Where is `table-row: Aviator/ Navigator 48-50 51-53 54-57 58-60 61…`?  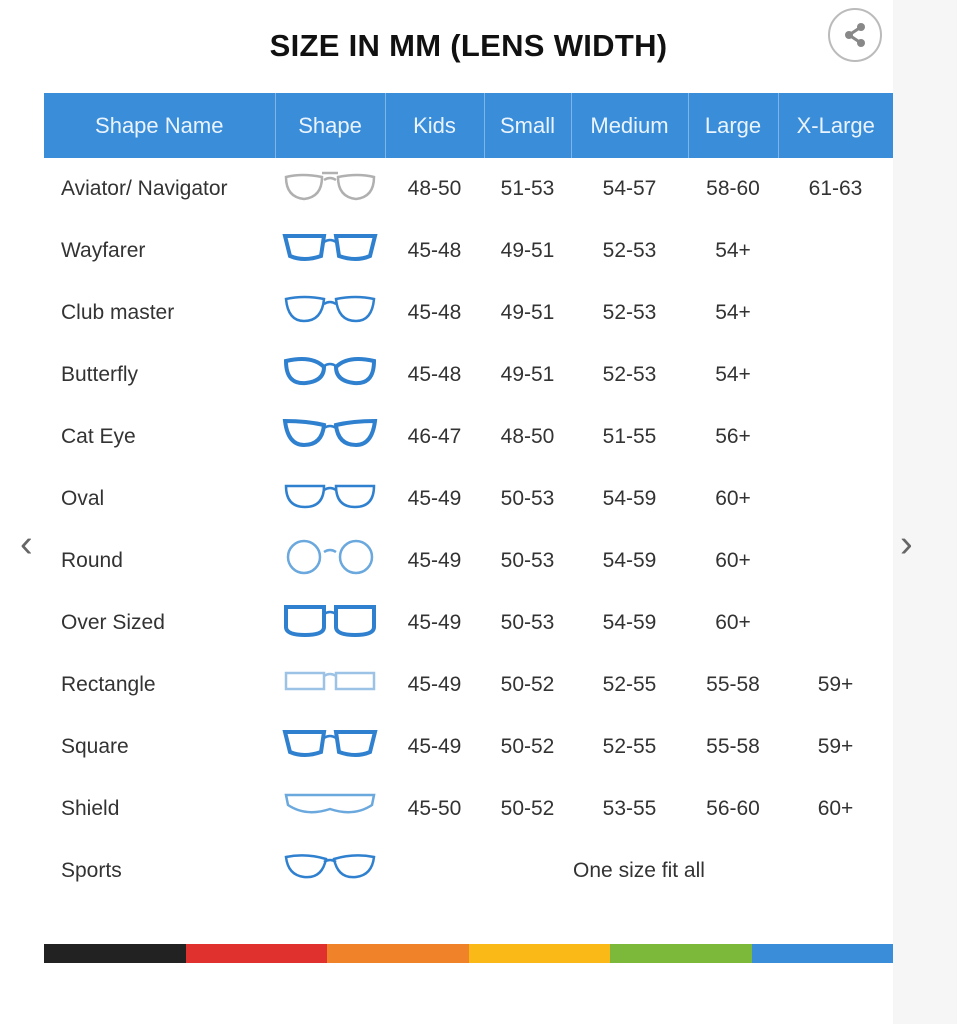 table-row: Aviator/ Navigator 48-50 51-53 54-57 58-60 61… is located at coordinates (468, 189).